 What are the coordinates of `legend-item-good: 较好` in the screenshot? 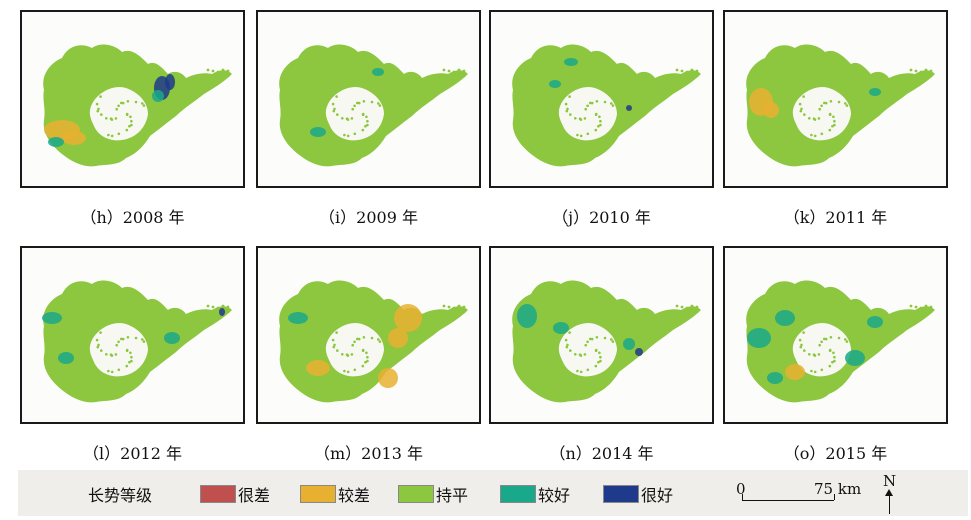 It's located at (535, 493).